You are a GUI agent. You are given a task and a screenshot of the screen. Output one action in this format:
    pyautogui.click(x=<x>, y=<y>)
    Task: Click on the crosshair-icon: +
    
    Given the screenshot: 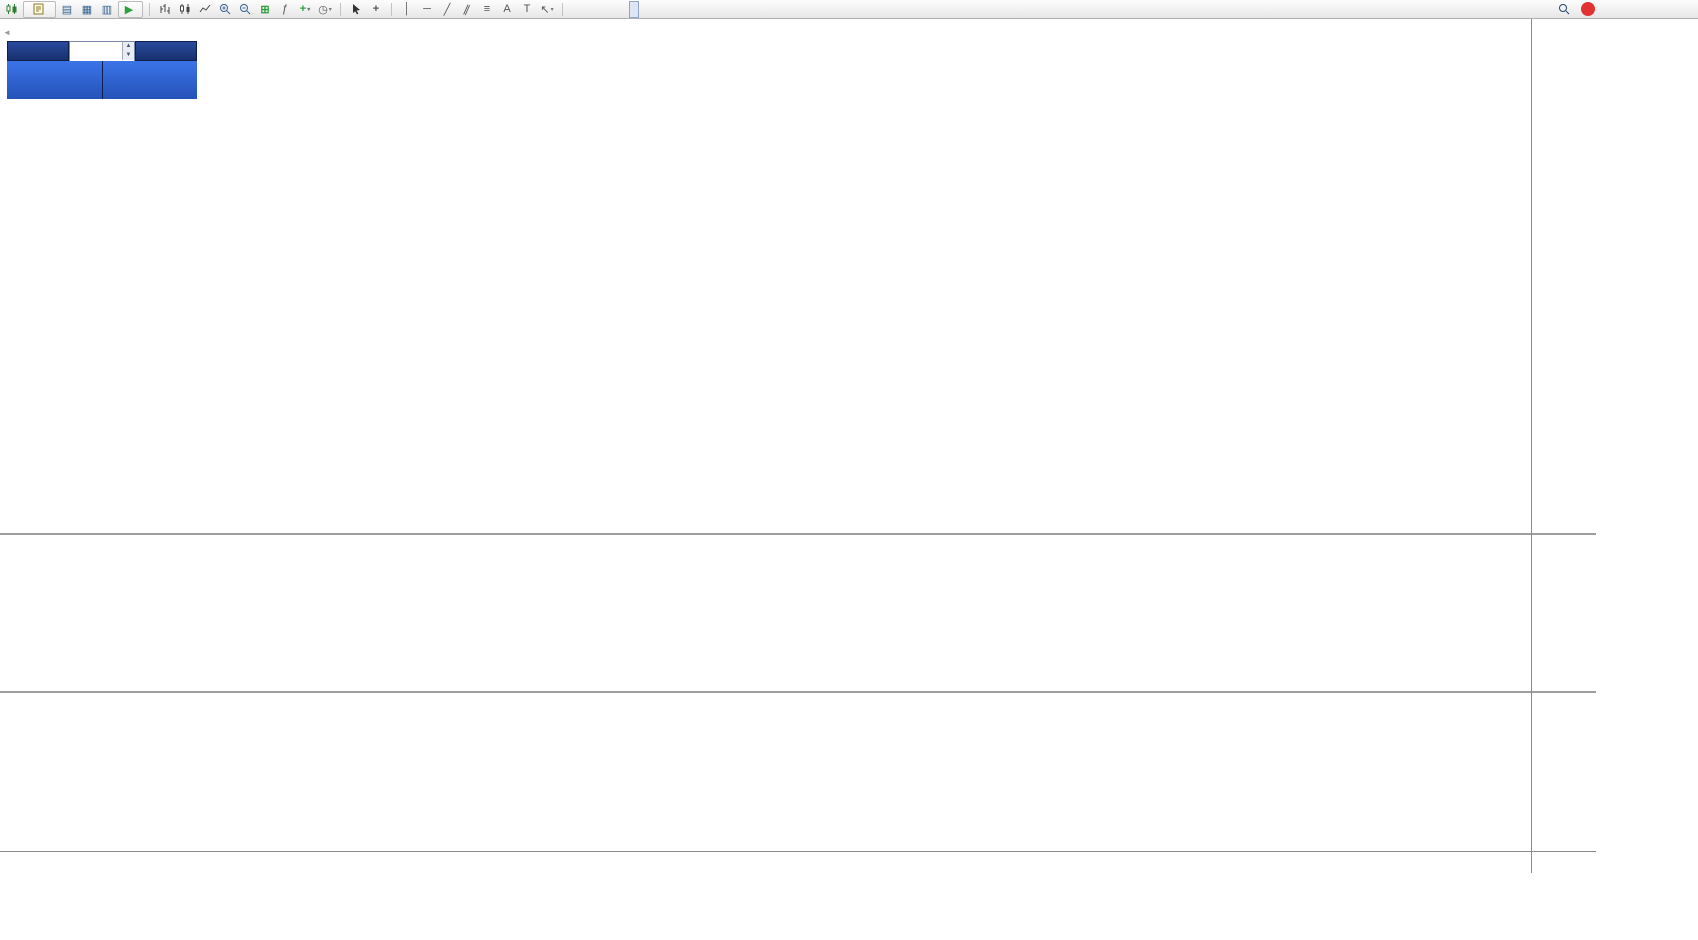 What is the action you would take?
    pyautogui.click(x=376, y=9)
    